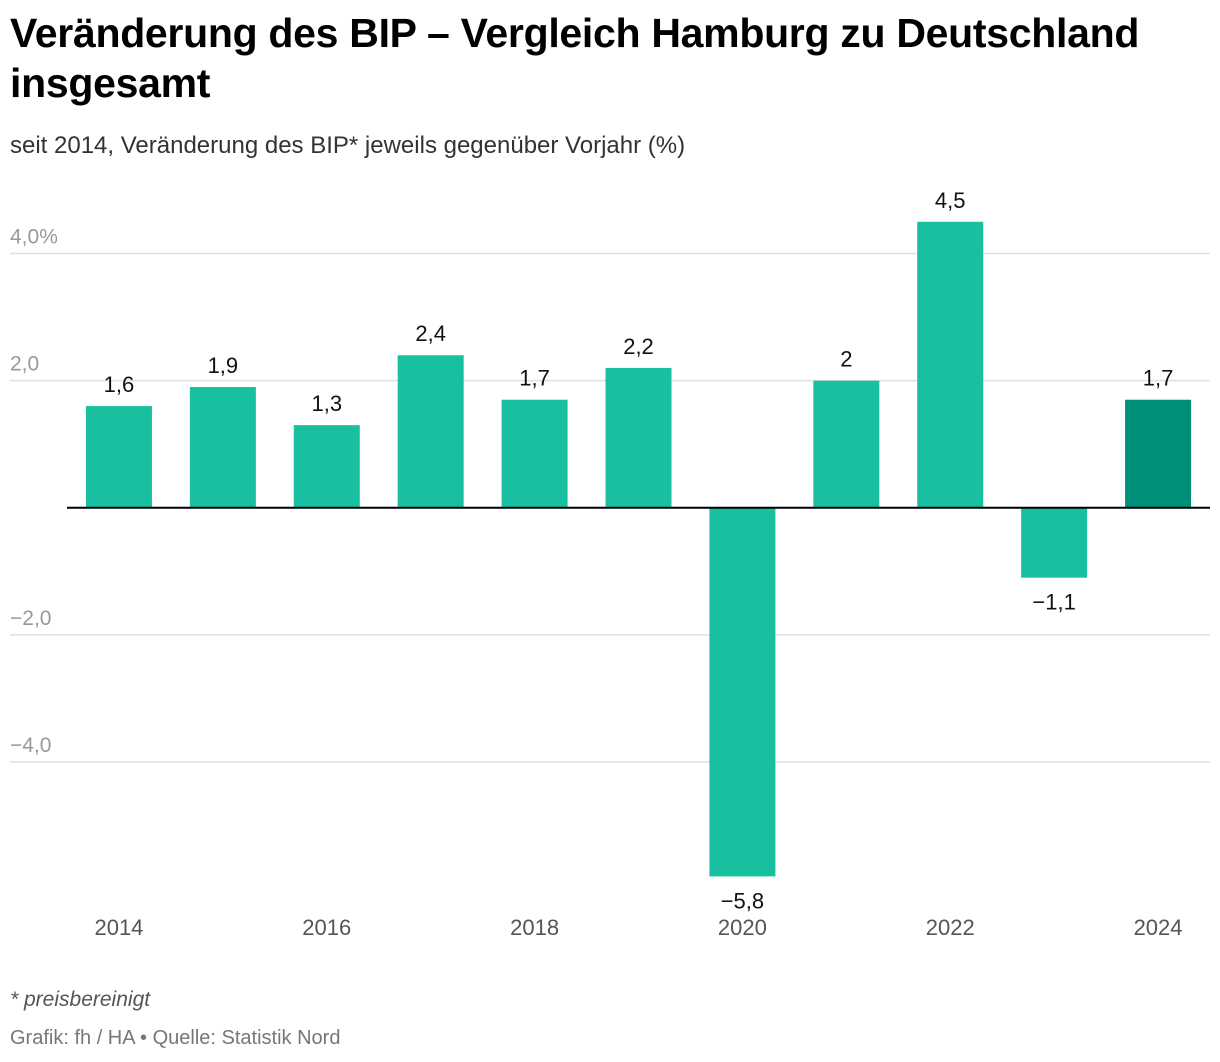 The height and width of the screenshot is (1062, 1220). What do you see at coordinates (638, 927) in the screenshot?
I see `x-axis-ticks: 2014 2016 2018 2020 2022 2024` at bounding box center [638, 927].